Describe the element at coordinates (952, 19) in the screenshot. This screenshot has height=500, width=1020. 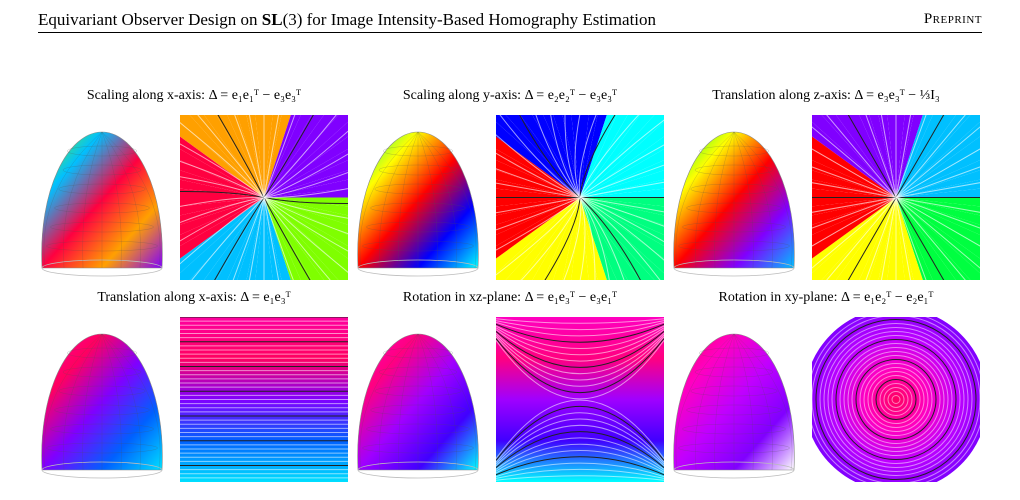
I see `preprint-tag: Preprint` at that location.